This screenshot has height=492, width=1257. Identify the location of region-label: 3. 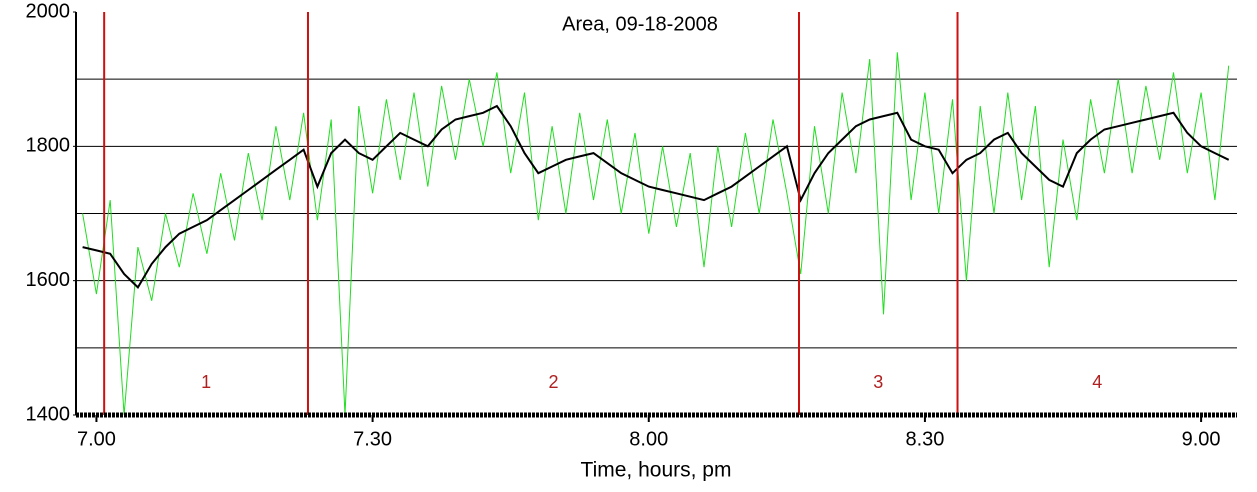
(878, 382).